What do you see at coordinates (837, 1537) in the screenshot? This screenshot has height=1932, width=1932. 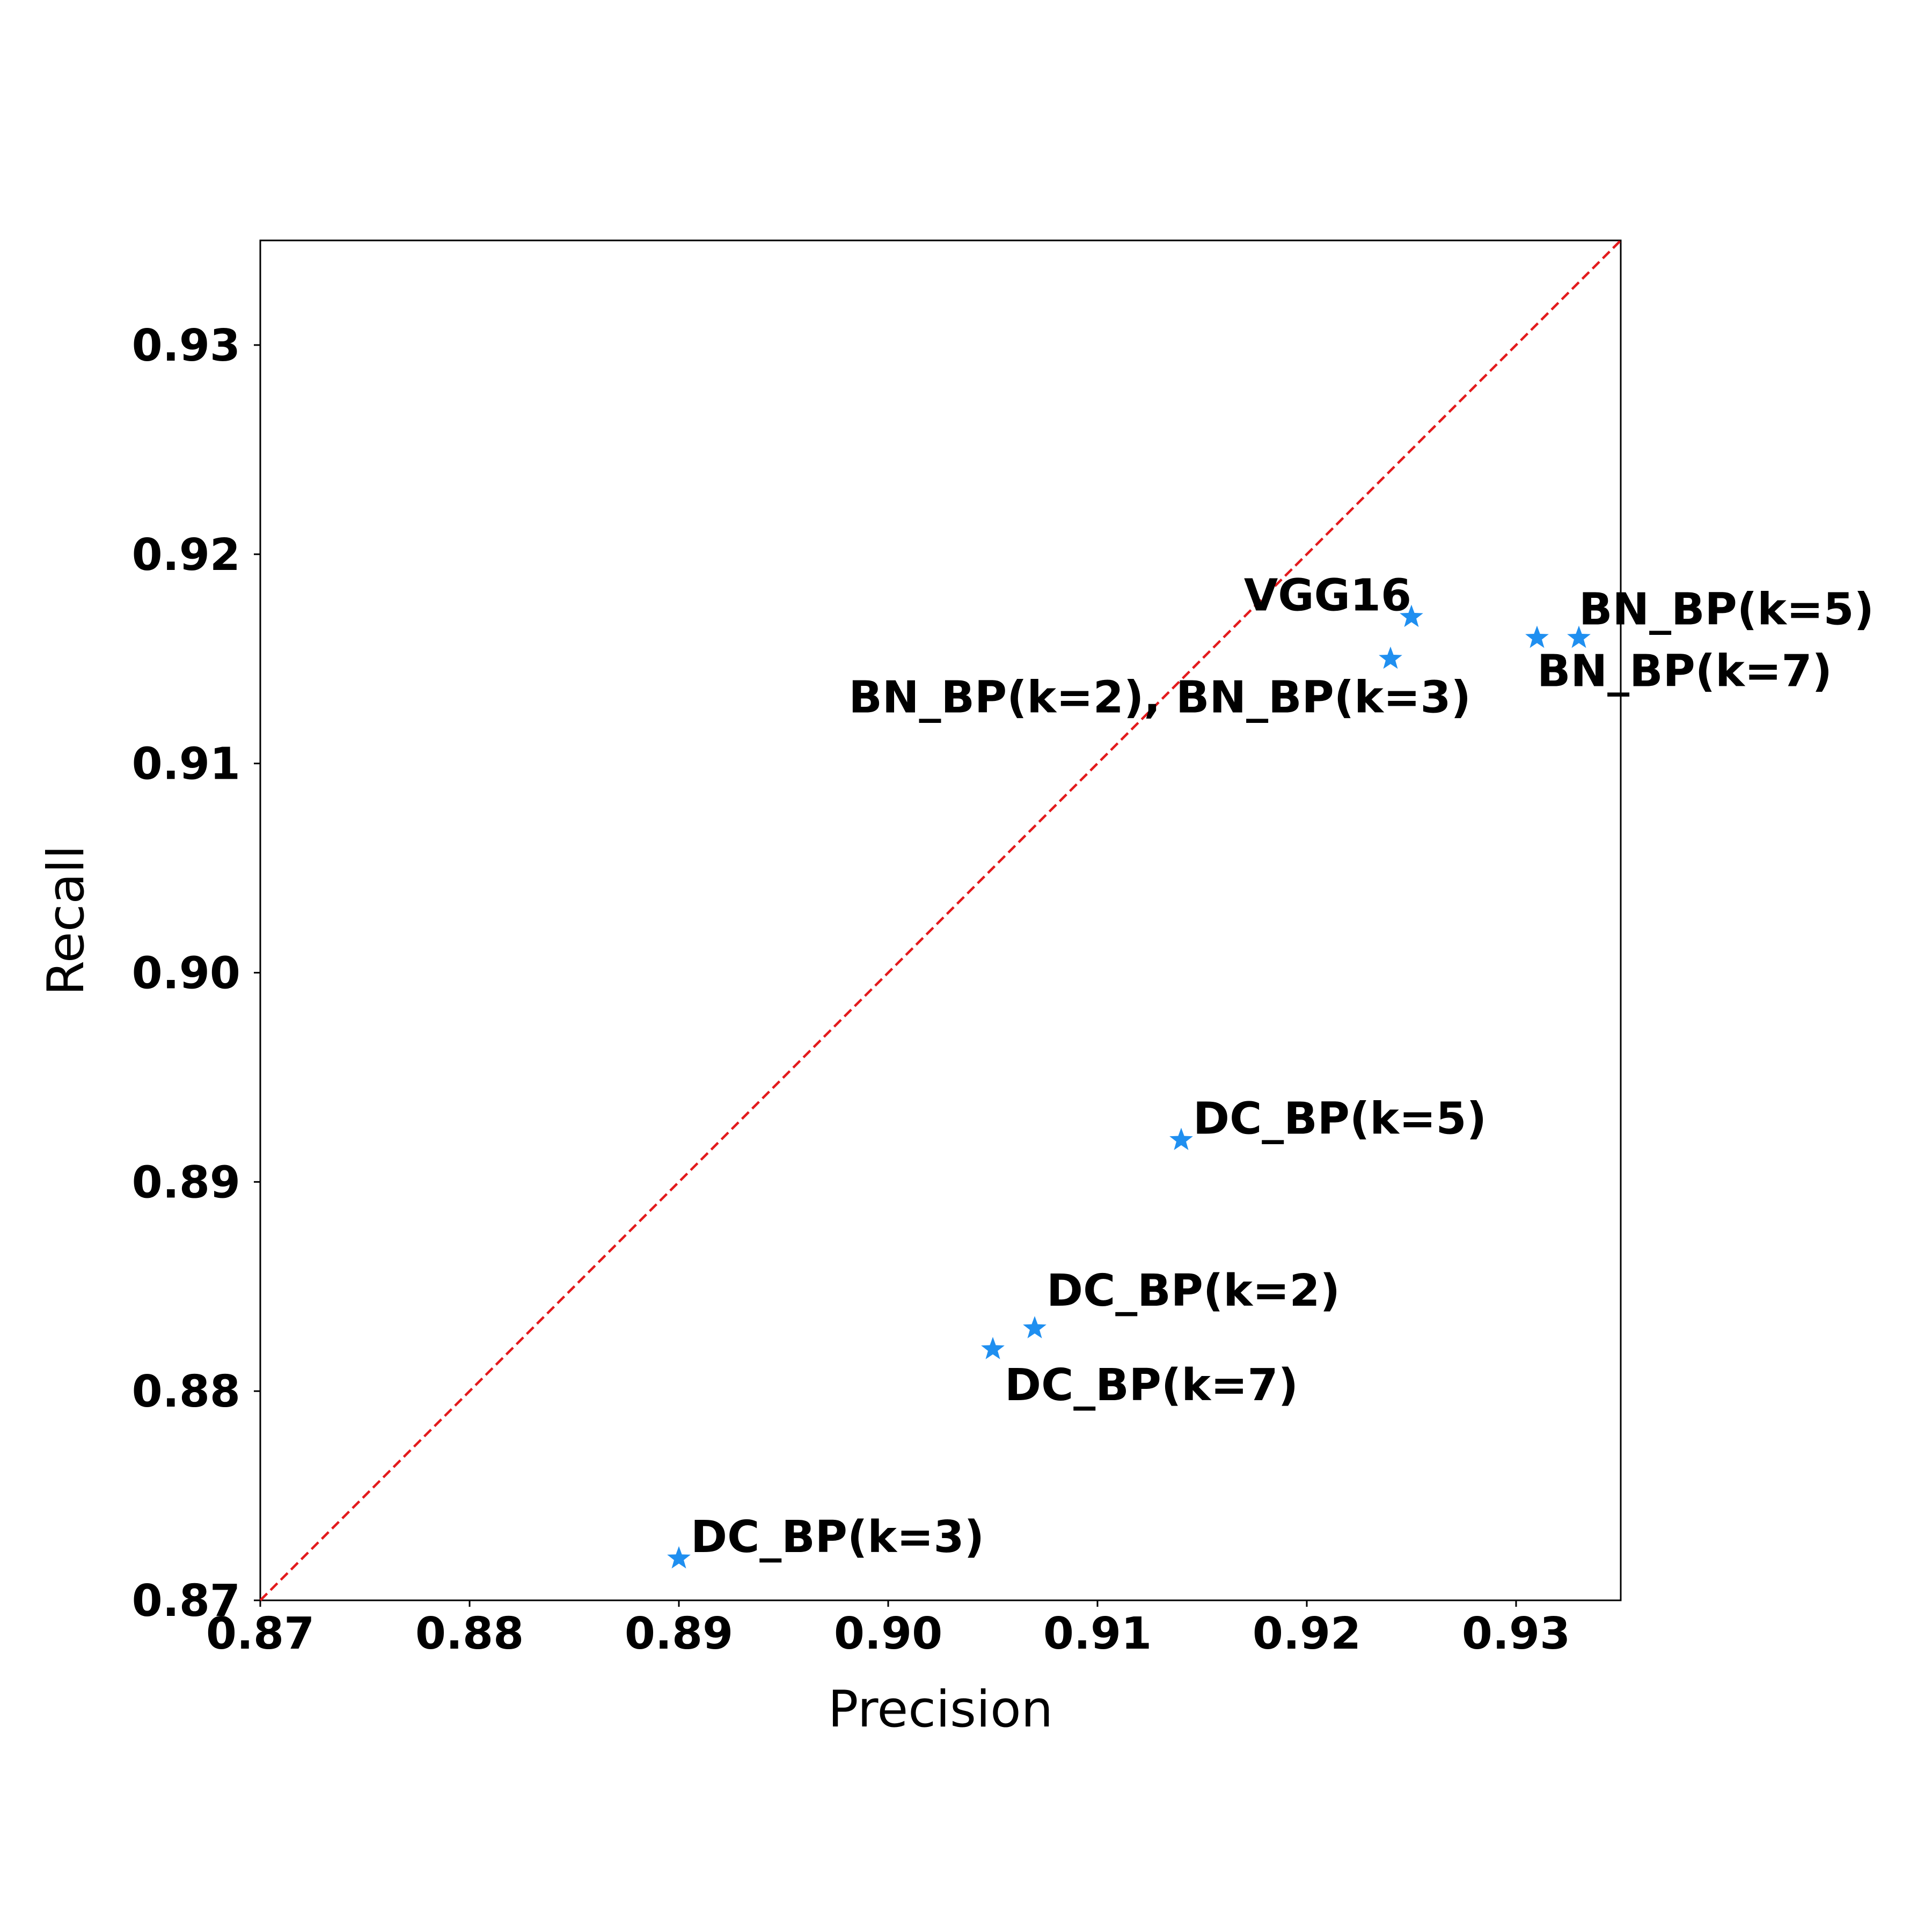 I see `point-label: DC_BP(k=3)` at bounding box center [837, 1537].